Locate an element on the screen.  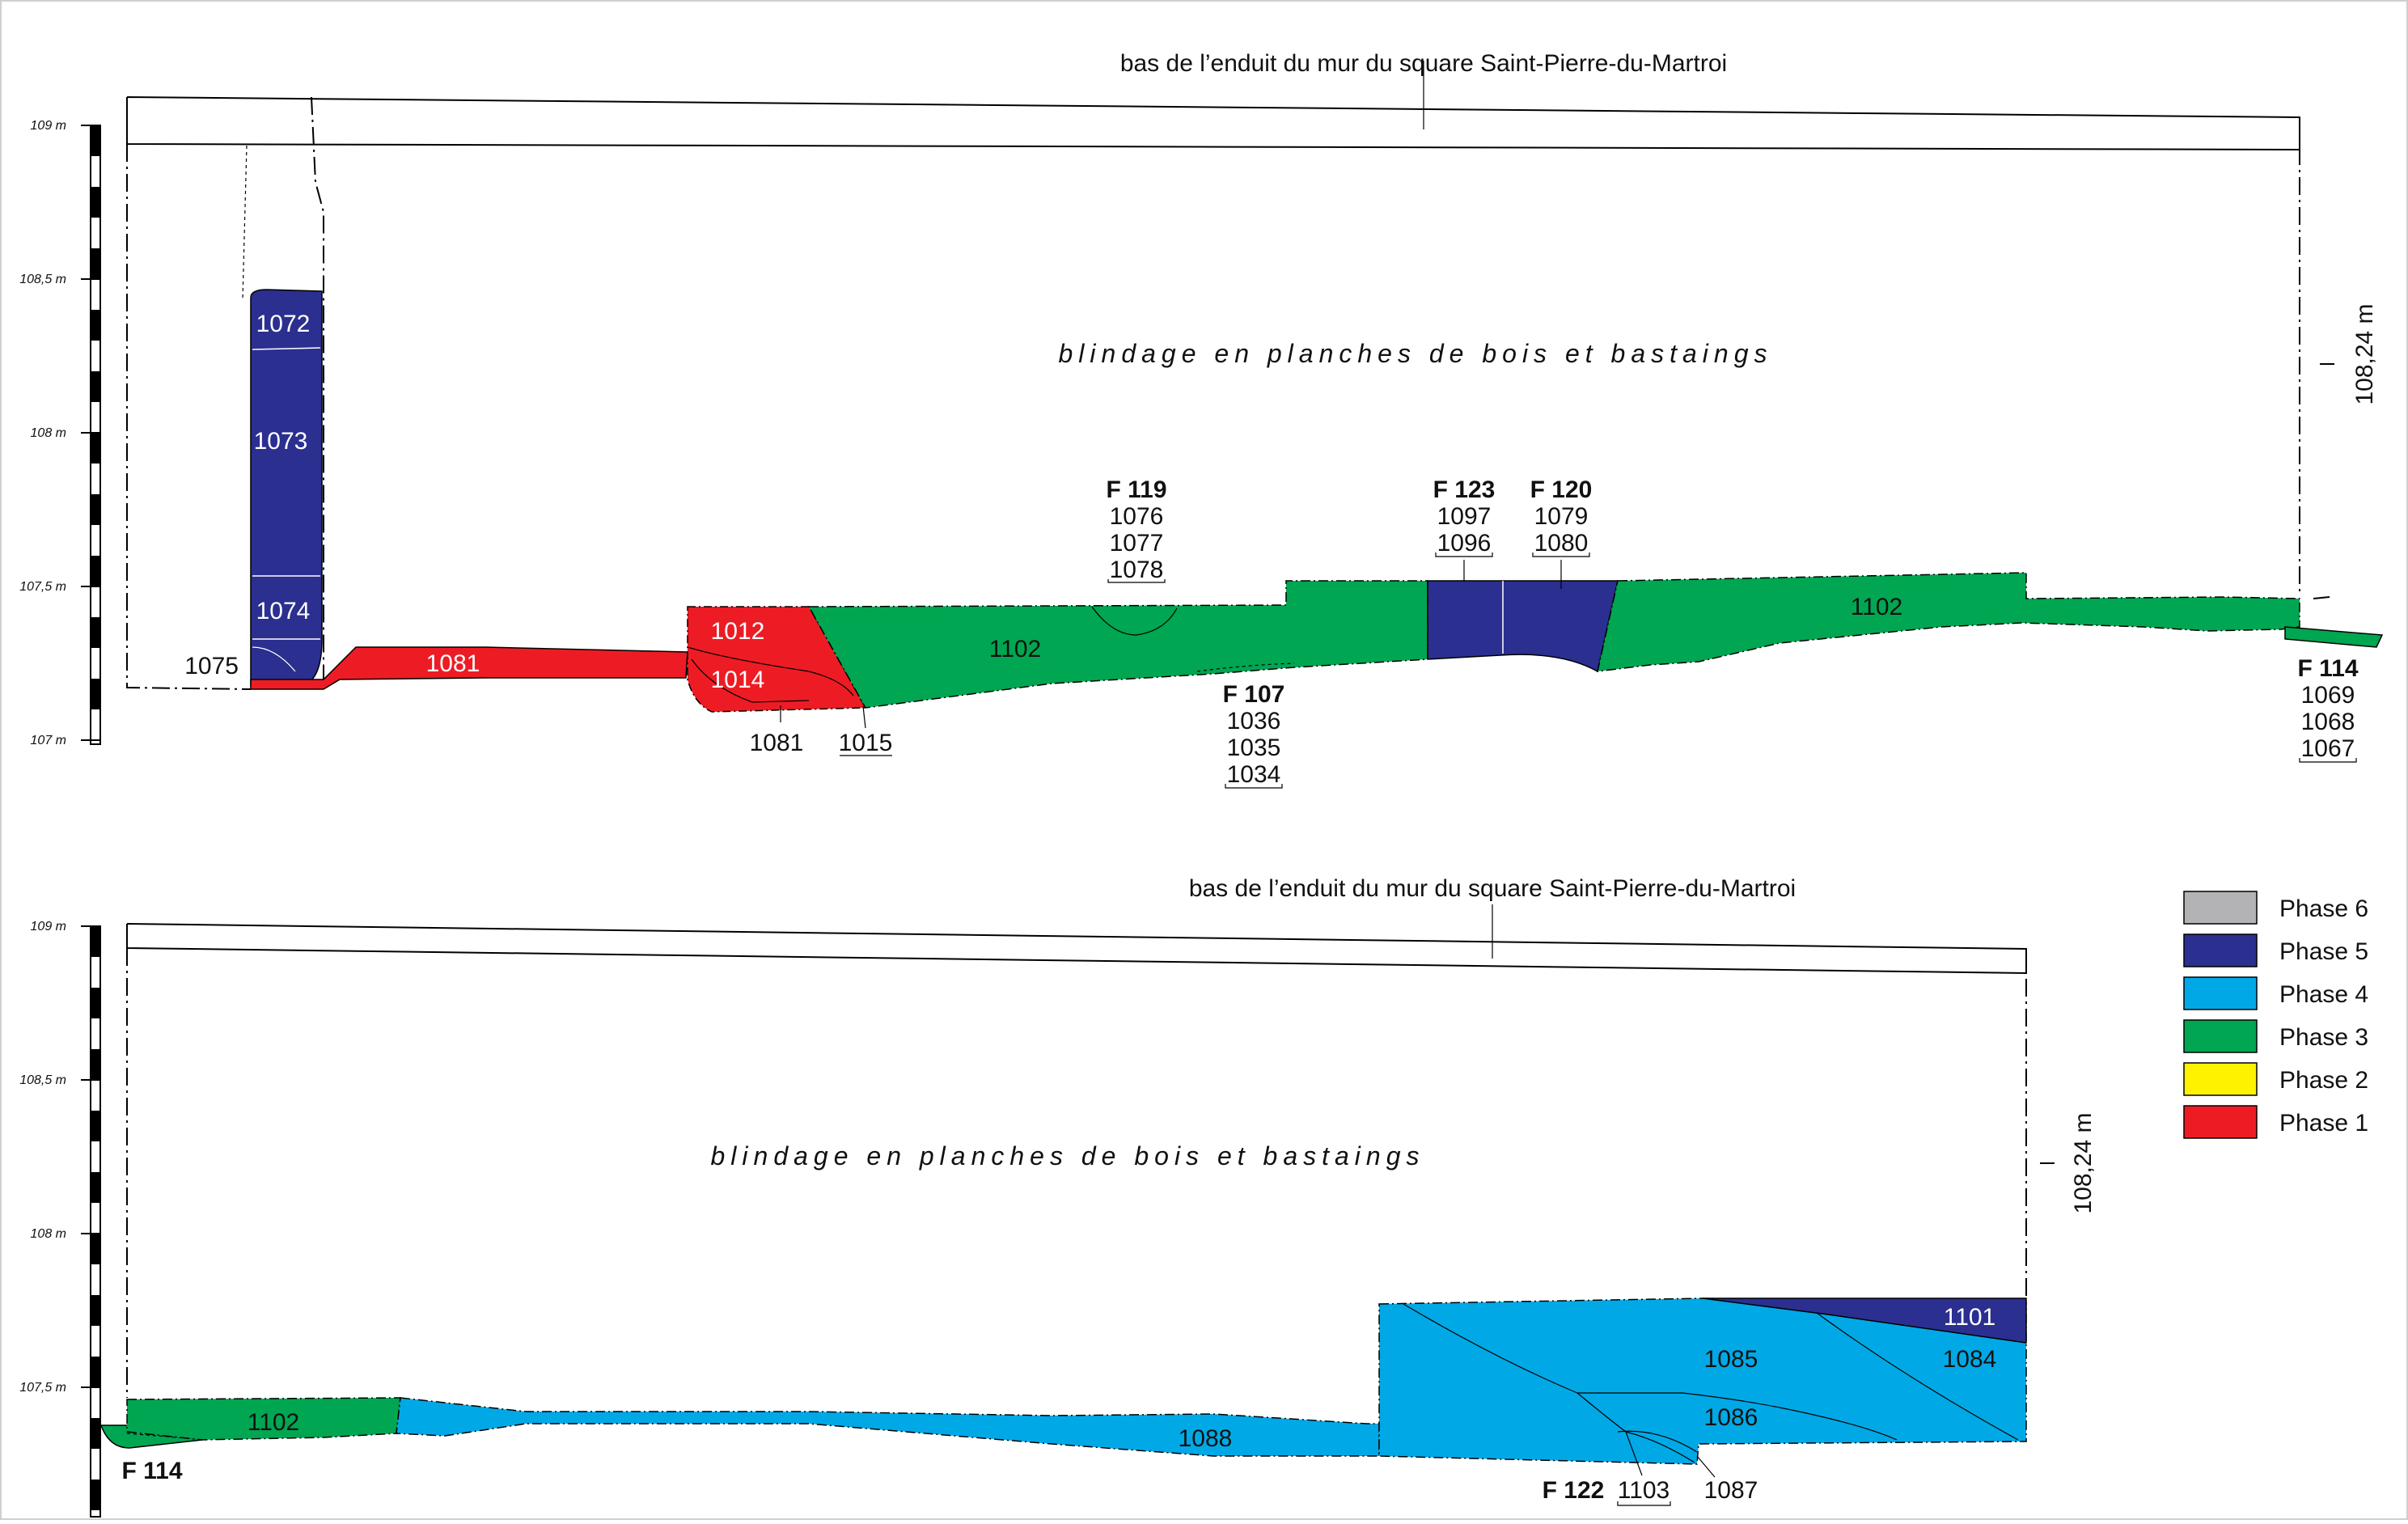
legend-label-phase-4: Phase 4 is located at coordinates (2323, 995).